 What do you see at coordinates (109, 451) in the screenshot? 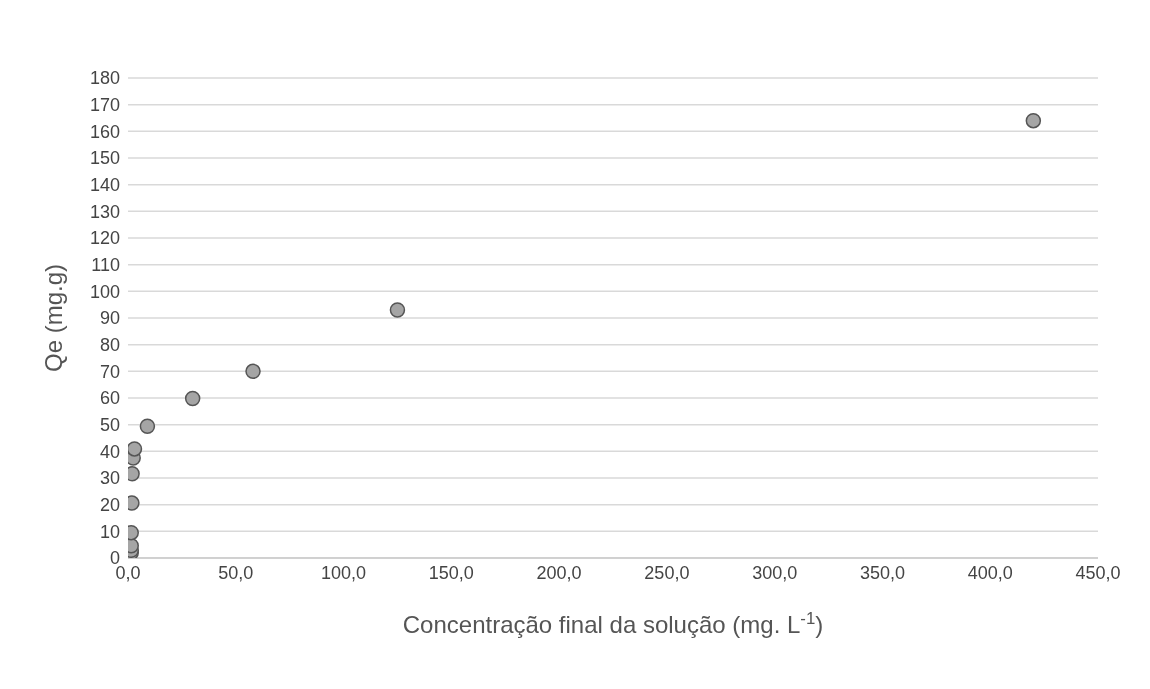
I see `y-tick-label: 40` at bounding box center [109, 451].